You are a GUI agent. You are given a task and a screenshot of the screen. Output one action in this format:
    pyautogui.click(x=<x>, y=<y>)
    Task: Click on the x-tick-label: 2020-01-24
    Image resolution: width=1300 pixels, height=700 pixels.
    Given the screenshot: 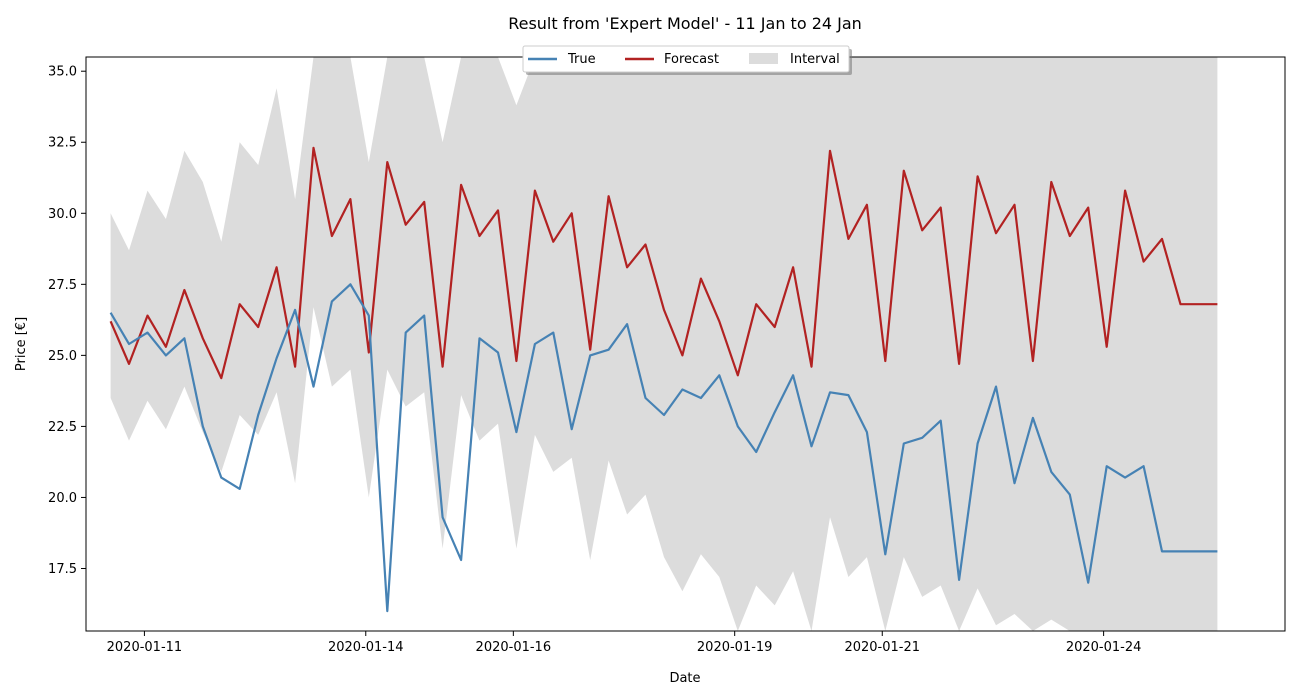 What is the action you would take?
    pyautogui.click(x=1104, y=647)
    